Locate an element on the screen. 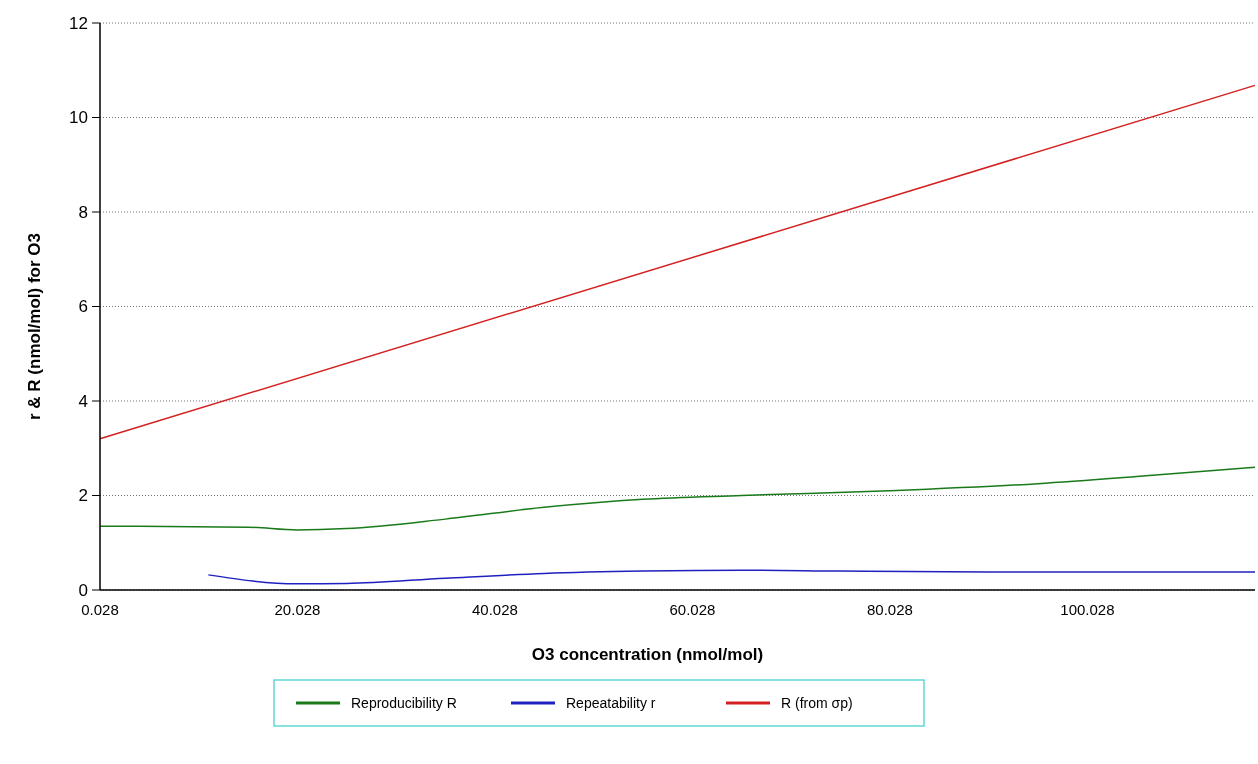 The width and height of the screenshot is (1258, 764). x-tick-label: 0.028 is located at coordinates (100, 609).